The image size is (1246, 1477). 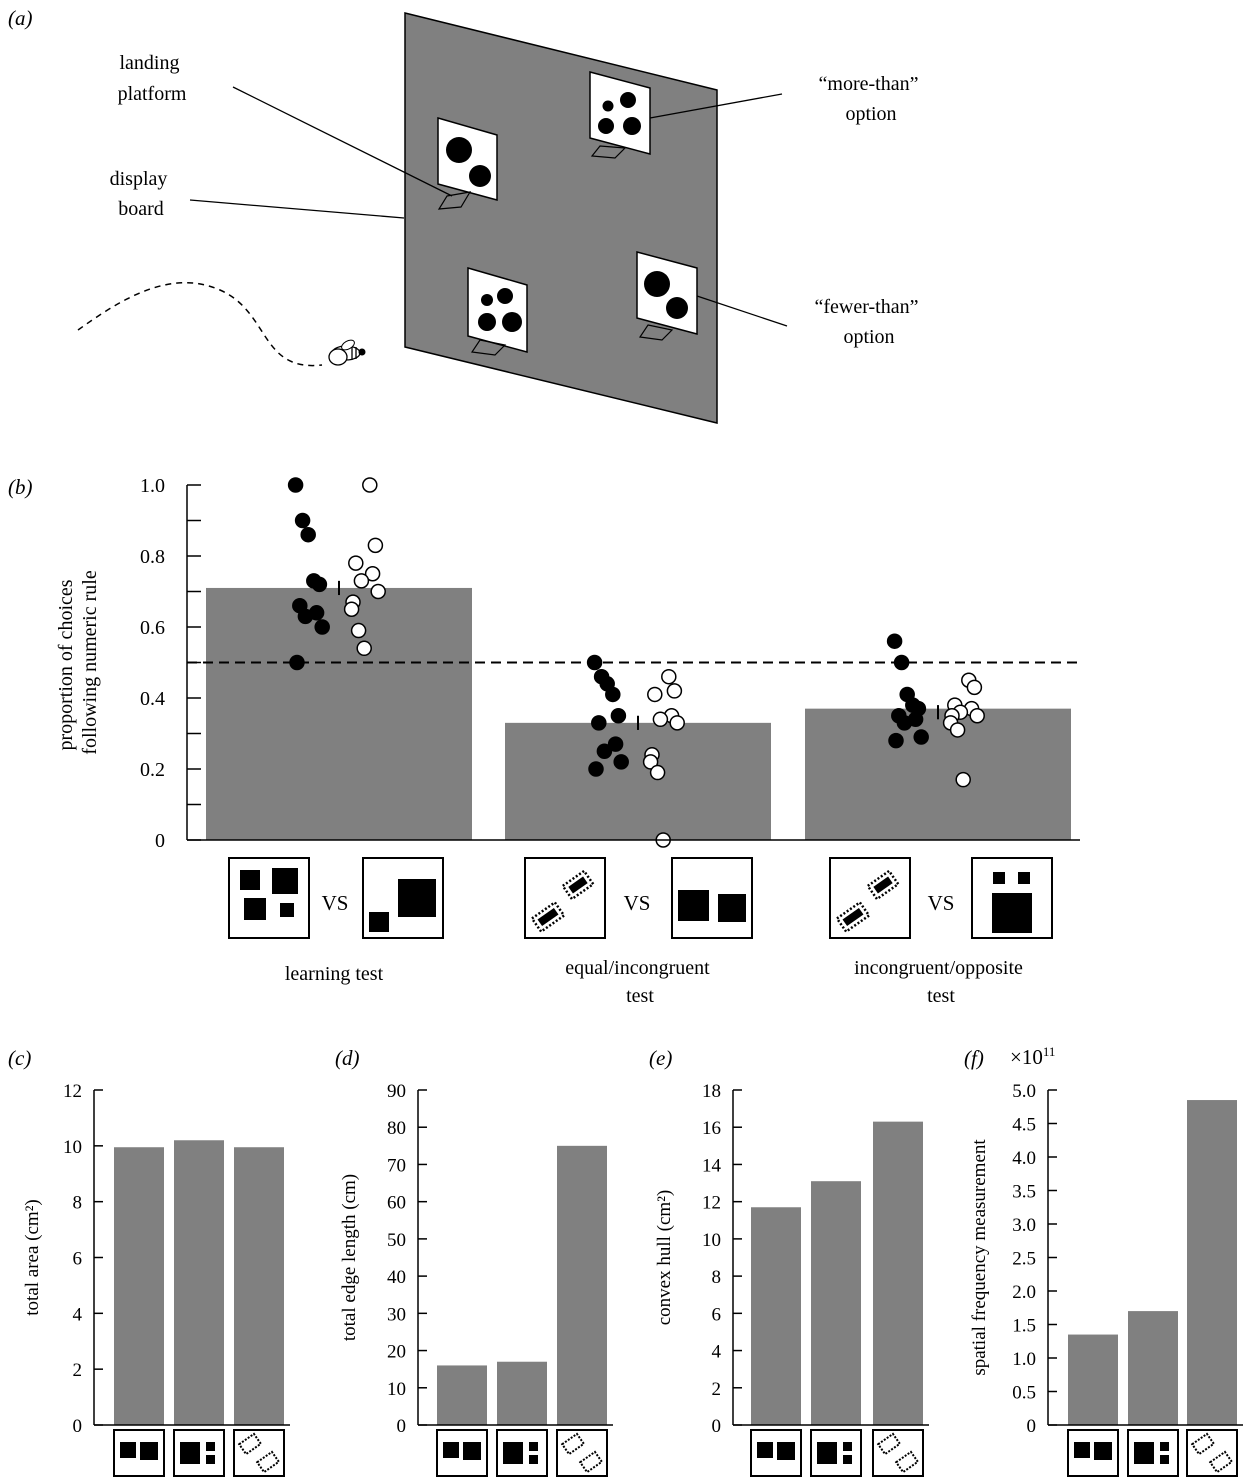 I want to click on stimulus-card-top-left, so click(x=467, y=163).